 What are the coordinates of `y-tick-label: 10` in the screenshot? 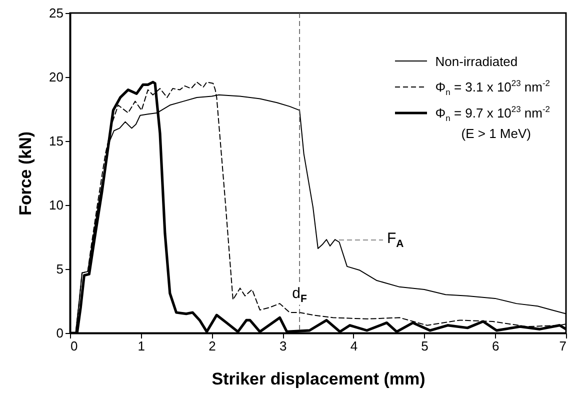 It's located at (56, 205).